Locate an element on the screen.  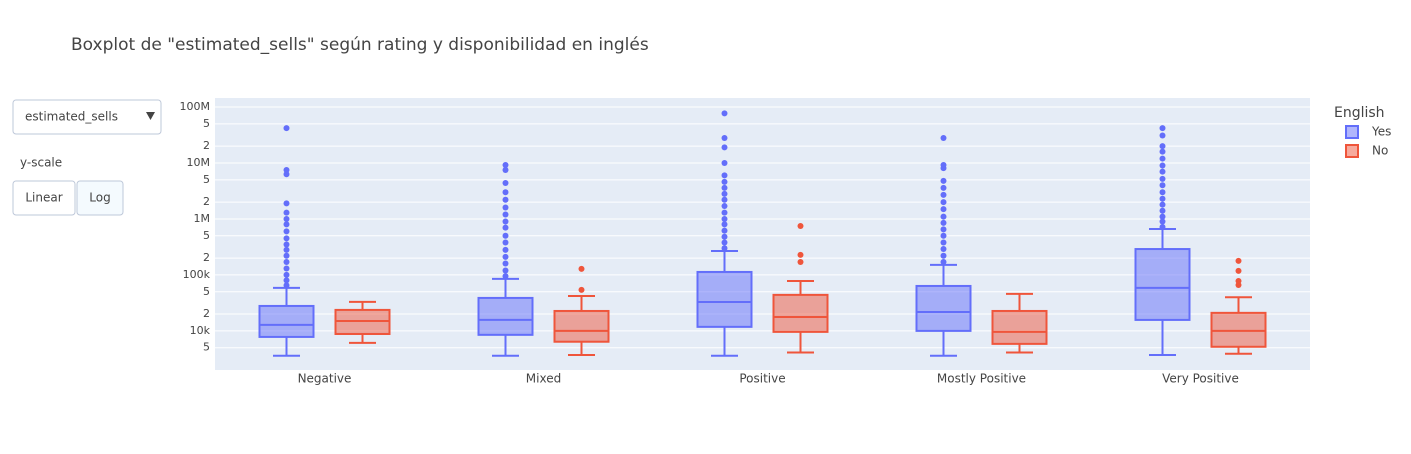
x-tick-label: Positive is located at coordinates (762, 379).